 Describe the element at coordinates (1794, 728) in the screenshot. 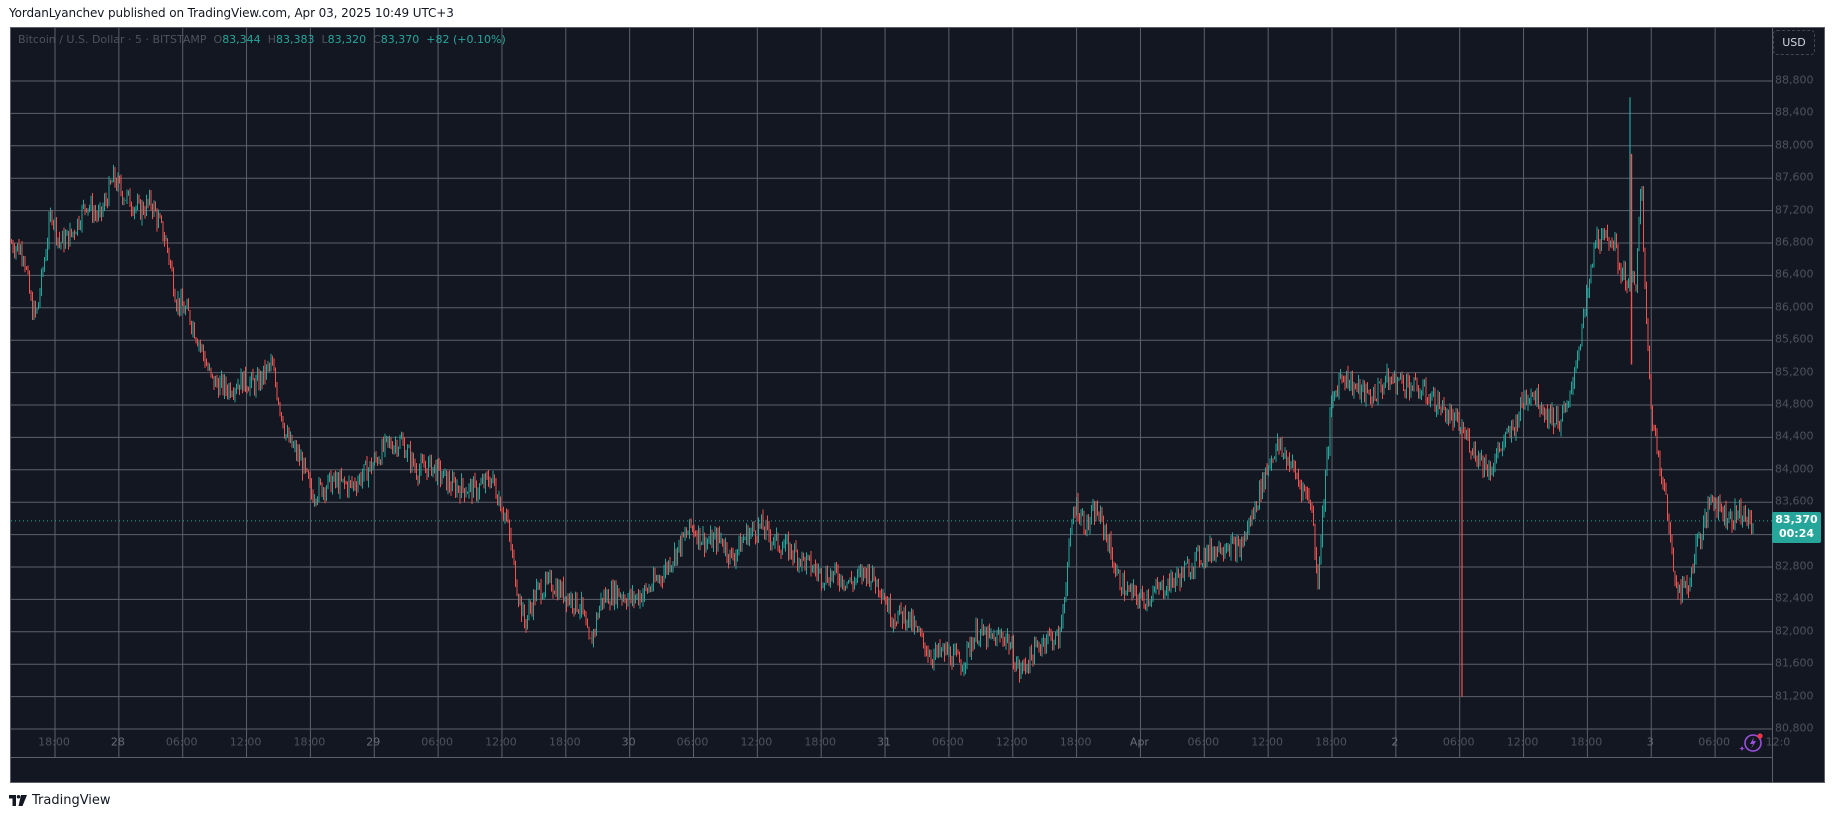

I see `price-tick: 80,800` at that location.